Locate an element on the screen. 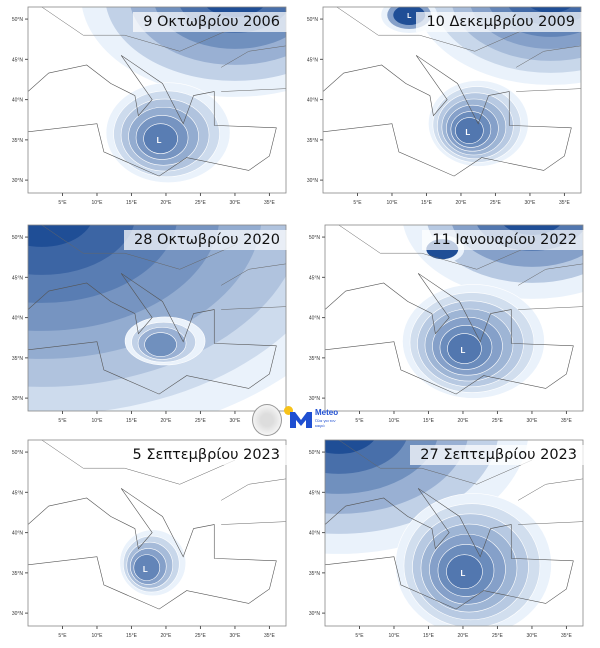 The image size is (600, 648). meteo-logo-subtext: Όλα για τον καιρό is located at coordinates (325, 423).